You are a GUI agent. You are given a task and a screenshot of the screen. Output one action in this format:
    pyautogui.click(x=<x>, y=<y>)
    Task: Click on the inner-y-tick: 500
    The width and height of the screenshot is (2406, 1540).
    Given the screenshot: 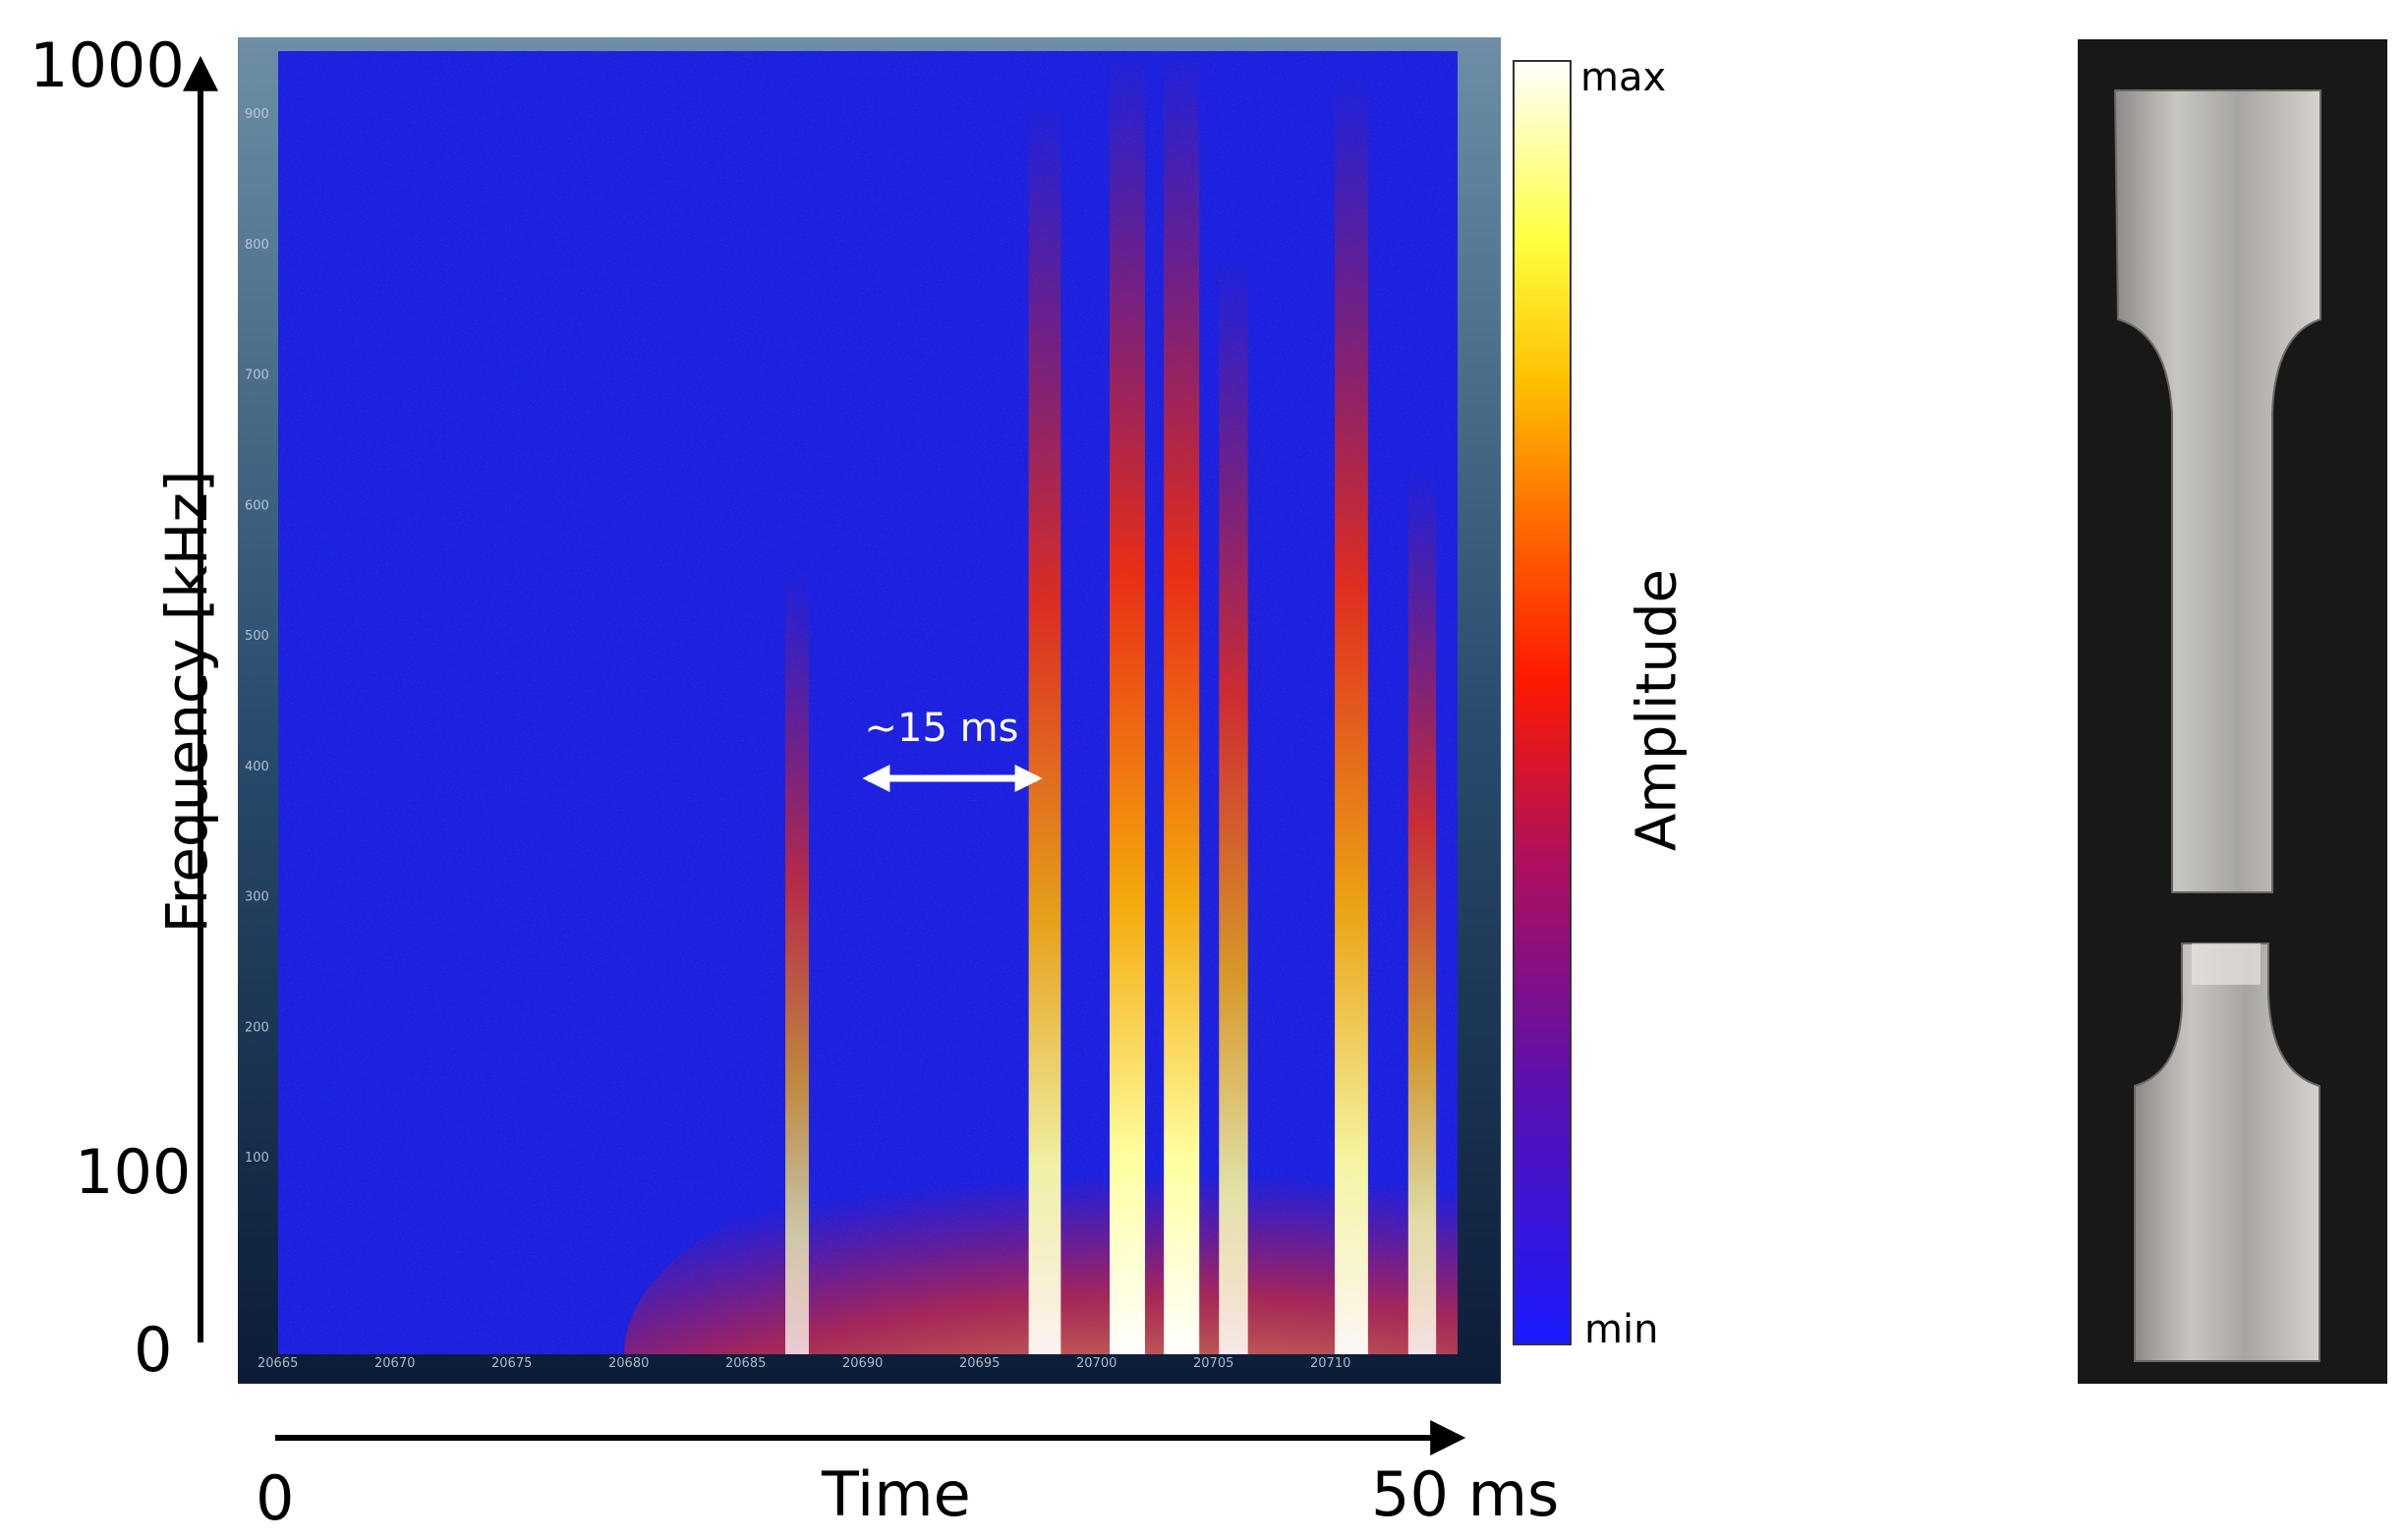 What is the action you would take?
    pyautogui.click(x=257, y=636)
    